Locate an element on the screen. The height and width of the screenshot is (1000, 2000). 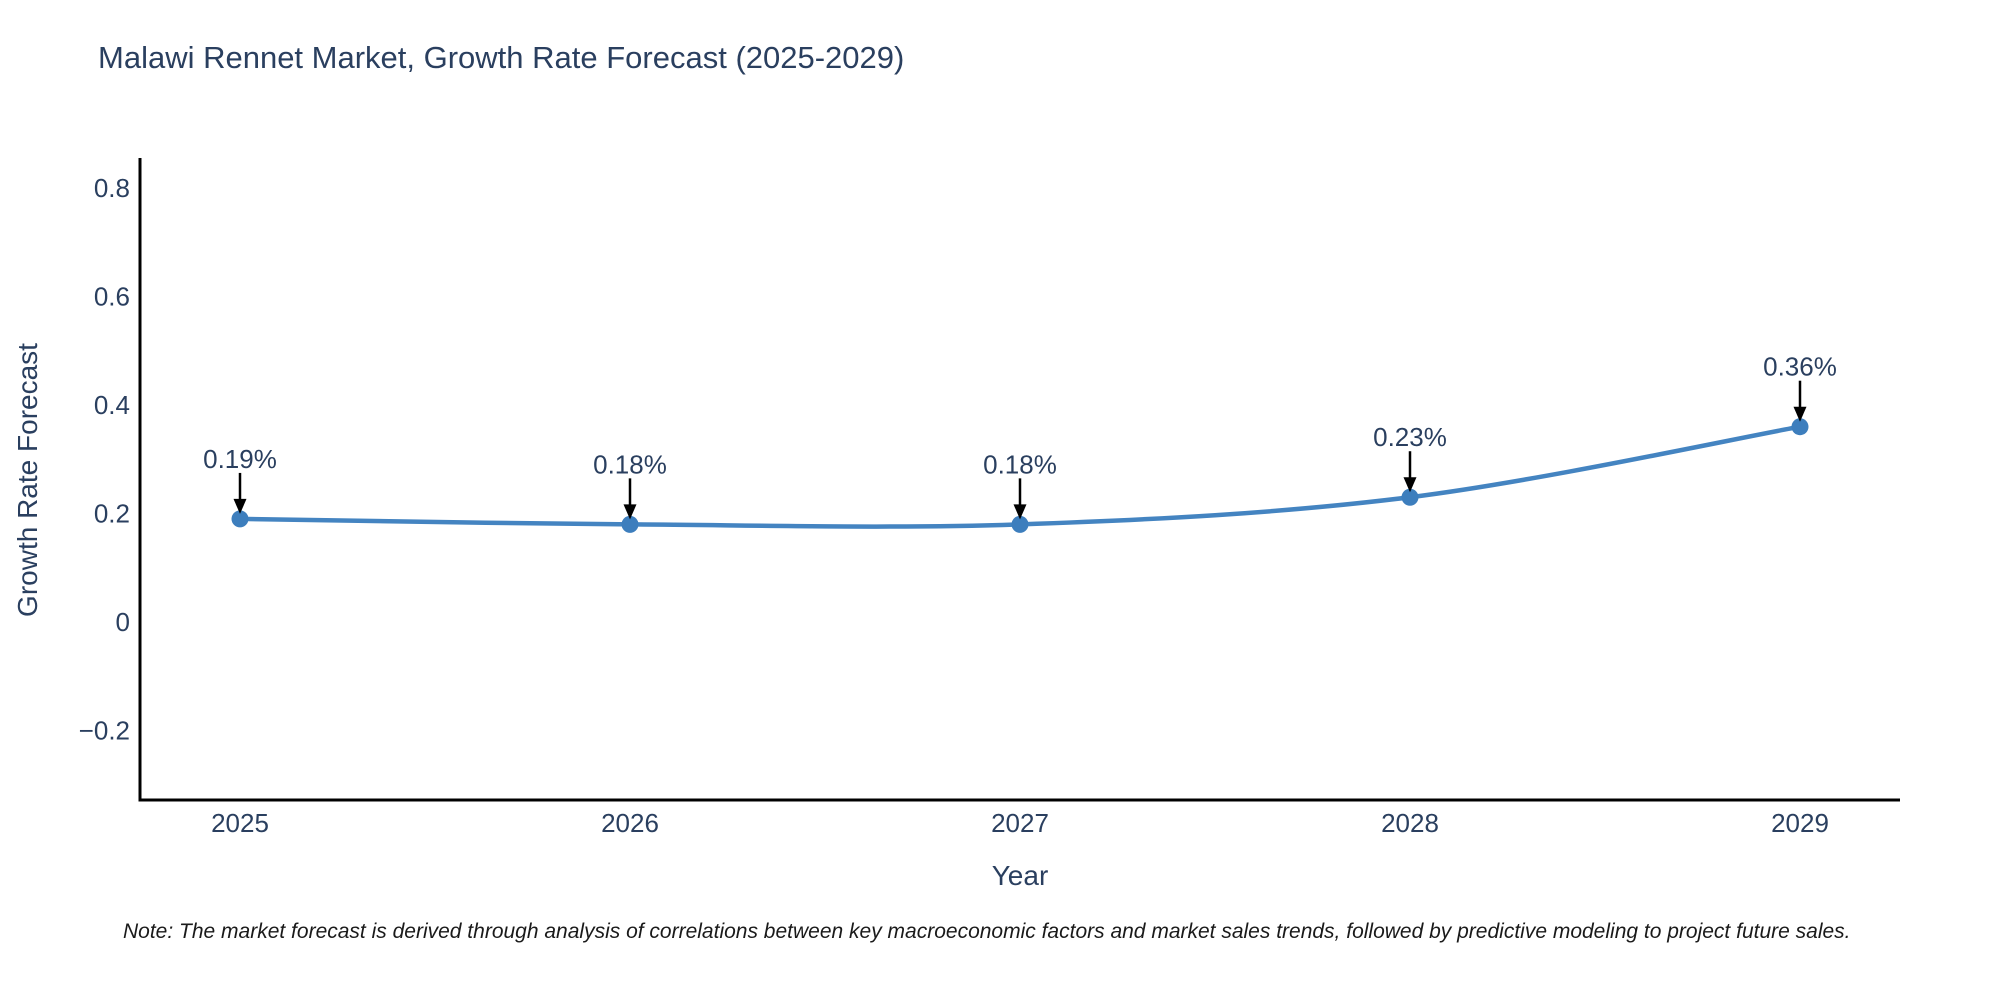
y-tick-label: 0.8 is located at coordinates (112, 188).